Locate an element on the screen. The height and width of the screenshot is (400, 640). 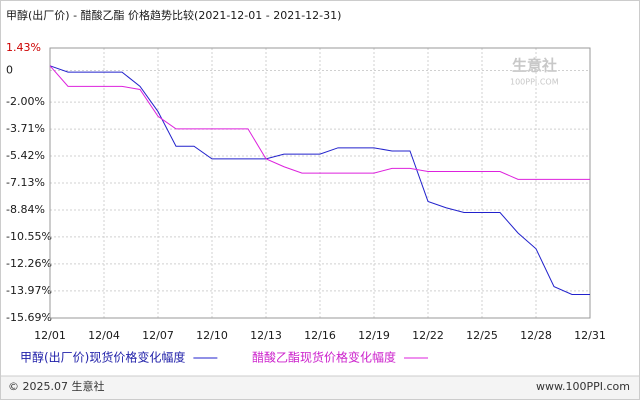
y-tick-label: -13.97% is located at coordinates (29, 290).